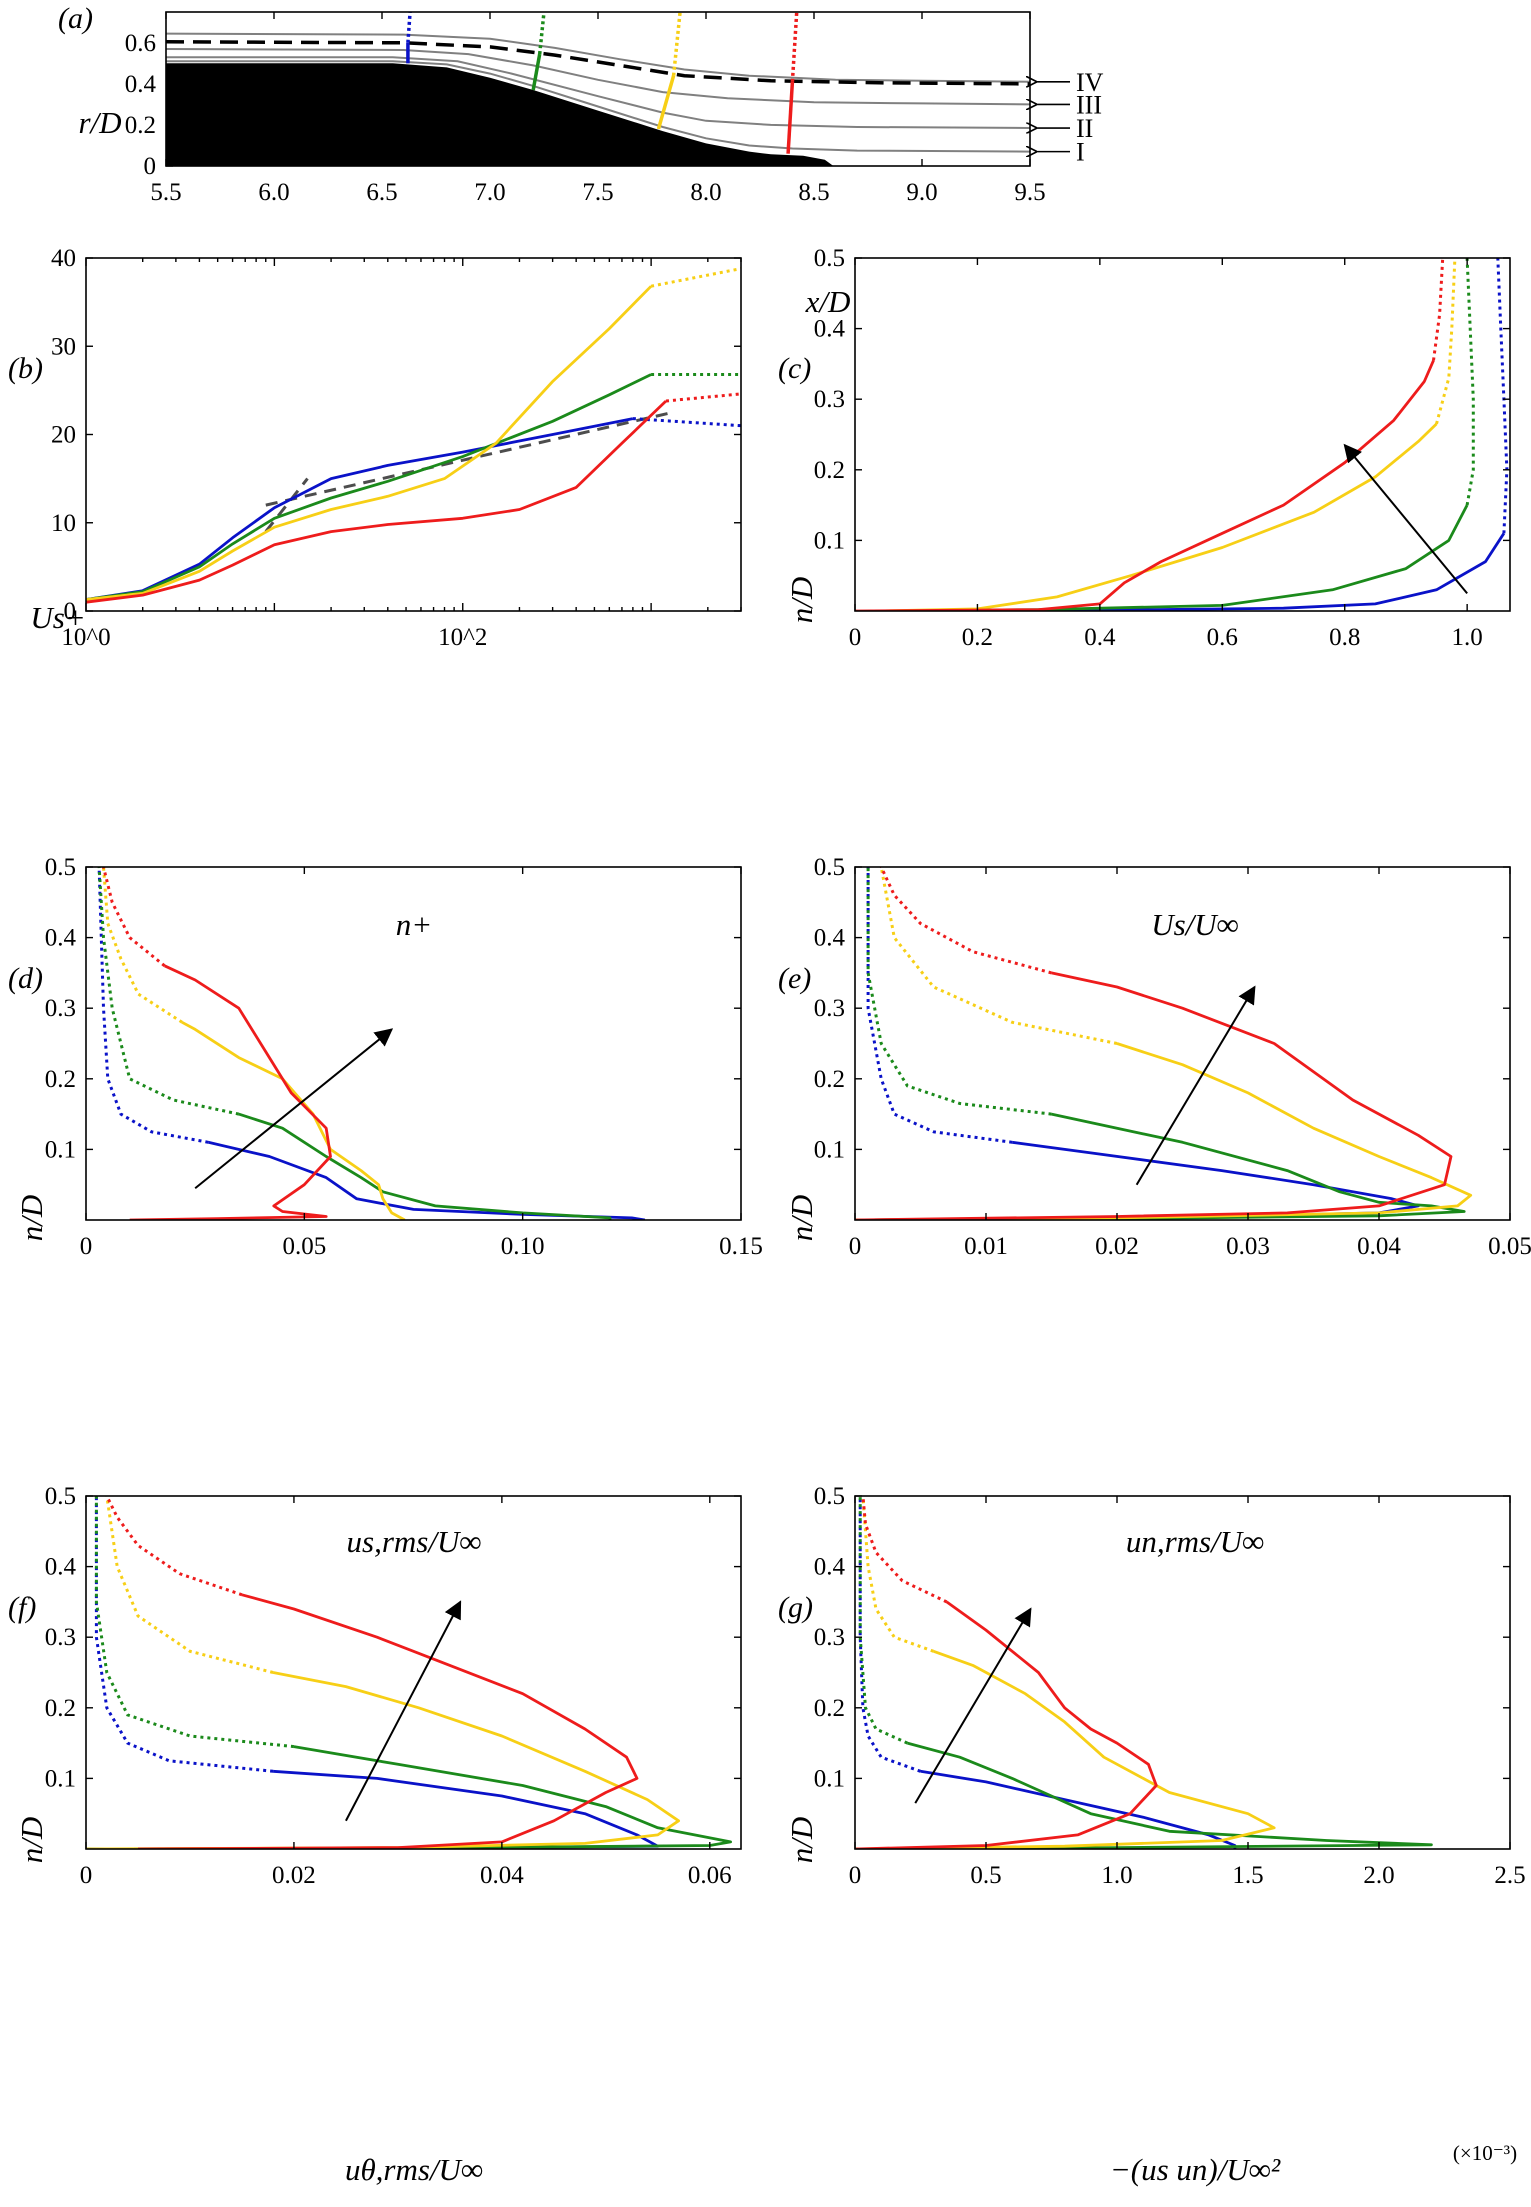 The height and width of the screenshot is (2207, 1531). What do you see at coordinates (273, 192) in the screenshot?
I see `panel-a-xtick-label: 6.0` at bounding box center [273, 192].